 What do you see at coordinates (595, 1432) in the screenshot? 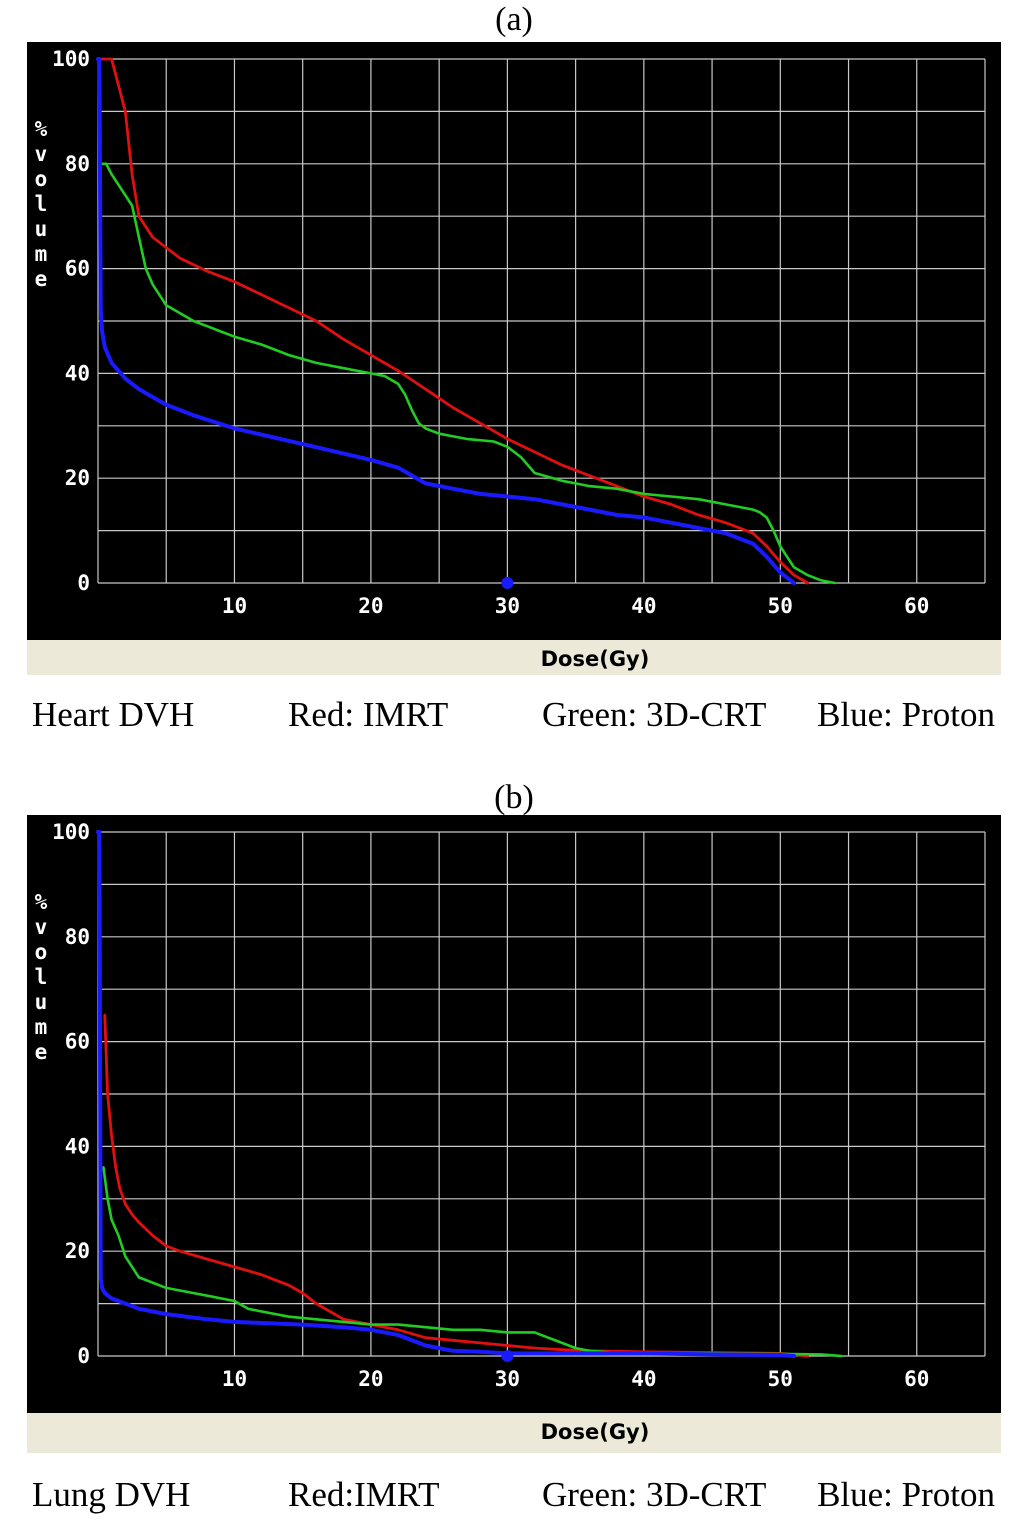
I see `x-axis-label-b: Dose(Gy)` at bounding box center [595, 1432].